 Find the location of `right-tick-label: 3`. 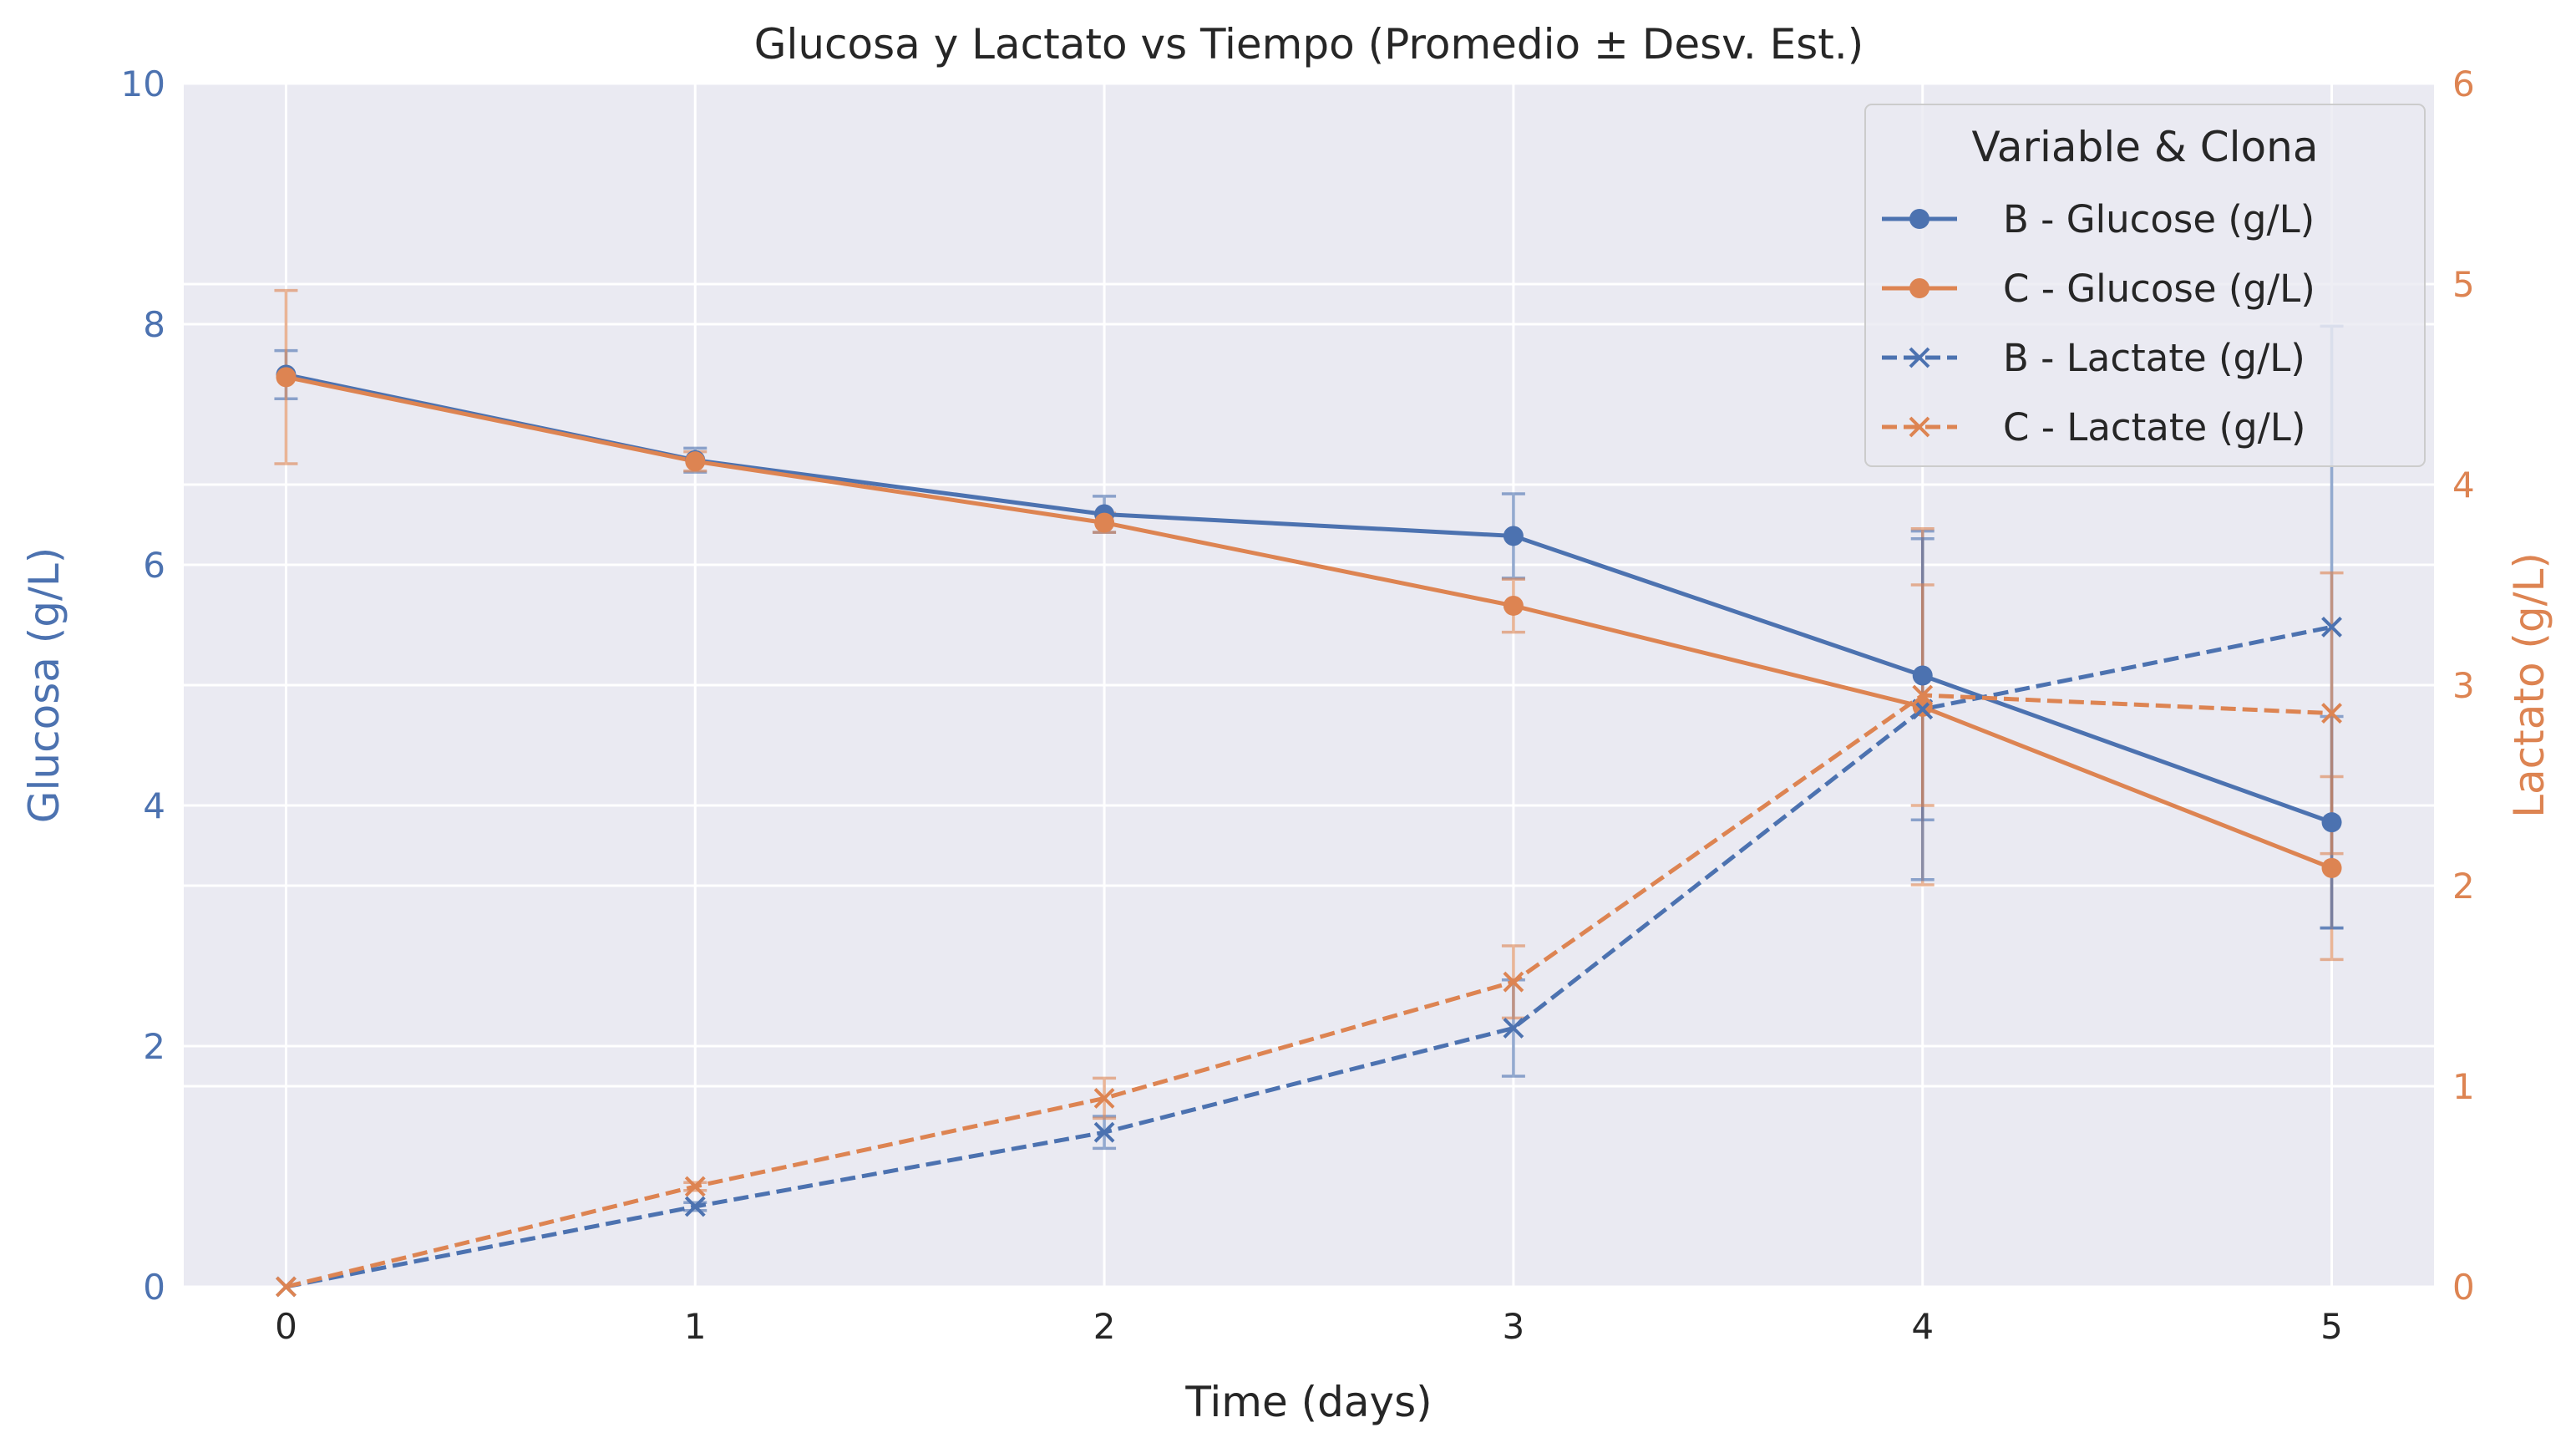

right-tick-label: 3 is located at coordinates (2463, 685).